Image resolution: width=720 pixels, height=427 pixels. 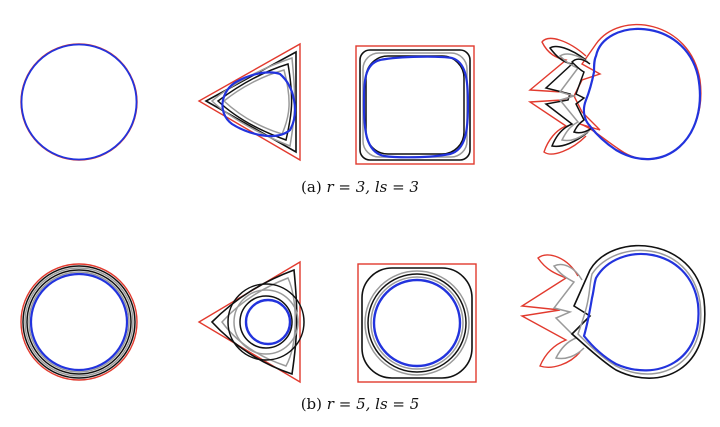 What do you see at coordinates (417, 323) in the screenshot?
I see `square-shape-b` at bounding box center [417, 323].